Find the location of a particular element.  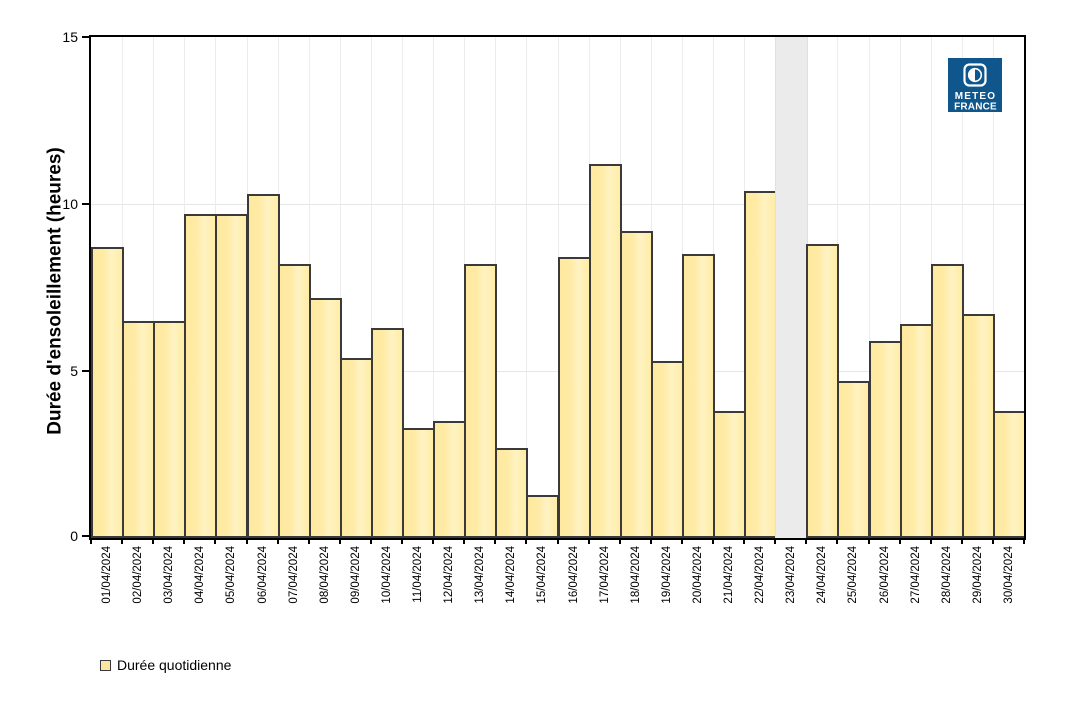

meteo-france-logo-icon: METEO FRANCE is located at coordinates (975, 85).